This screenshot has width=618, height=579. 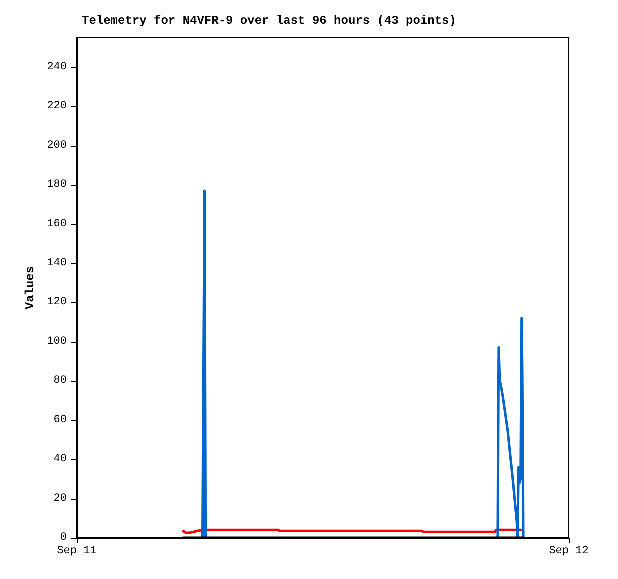 I want to click on x-tick-label: Sep 11, so click(x=77, y=552).